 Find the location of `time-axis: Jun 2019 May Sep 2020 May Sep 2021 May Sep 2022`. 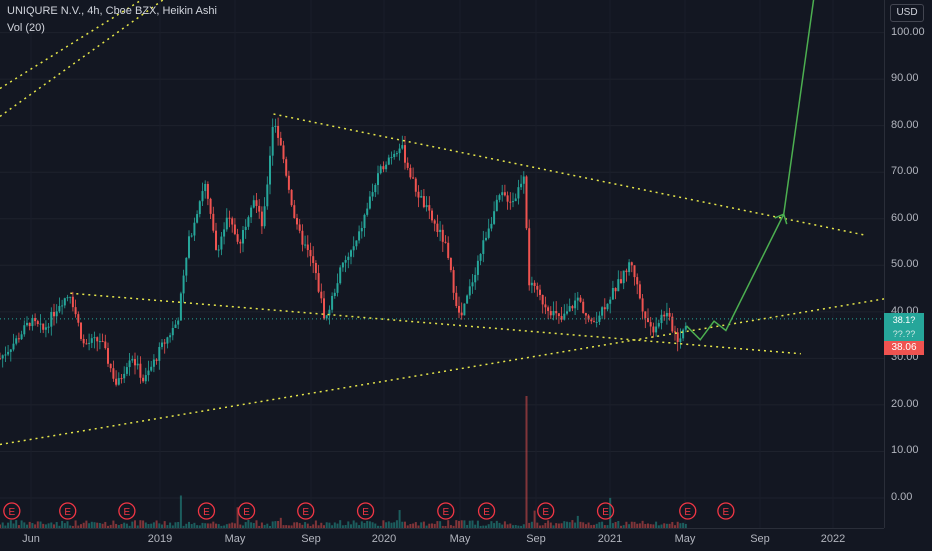

time-axis: Jun 2019 May Sep 2020 May Sep 2021 May Sep 2022 is located at coordinates (442, 539).